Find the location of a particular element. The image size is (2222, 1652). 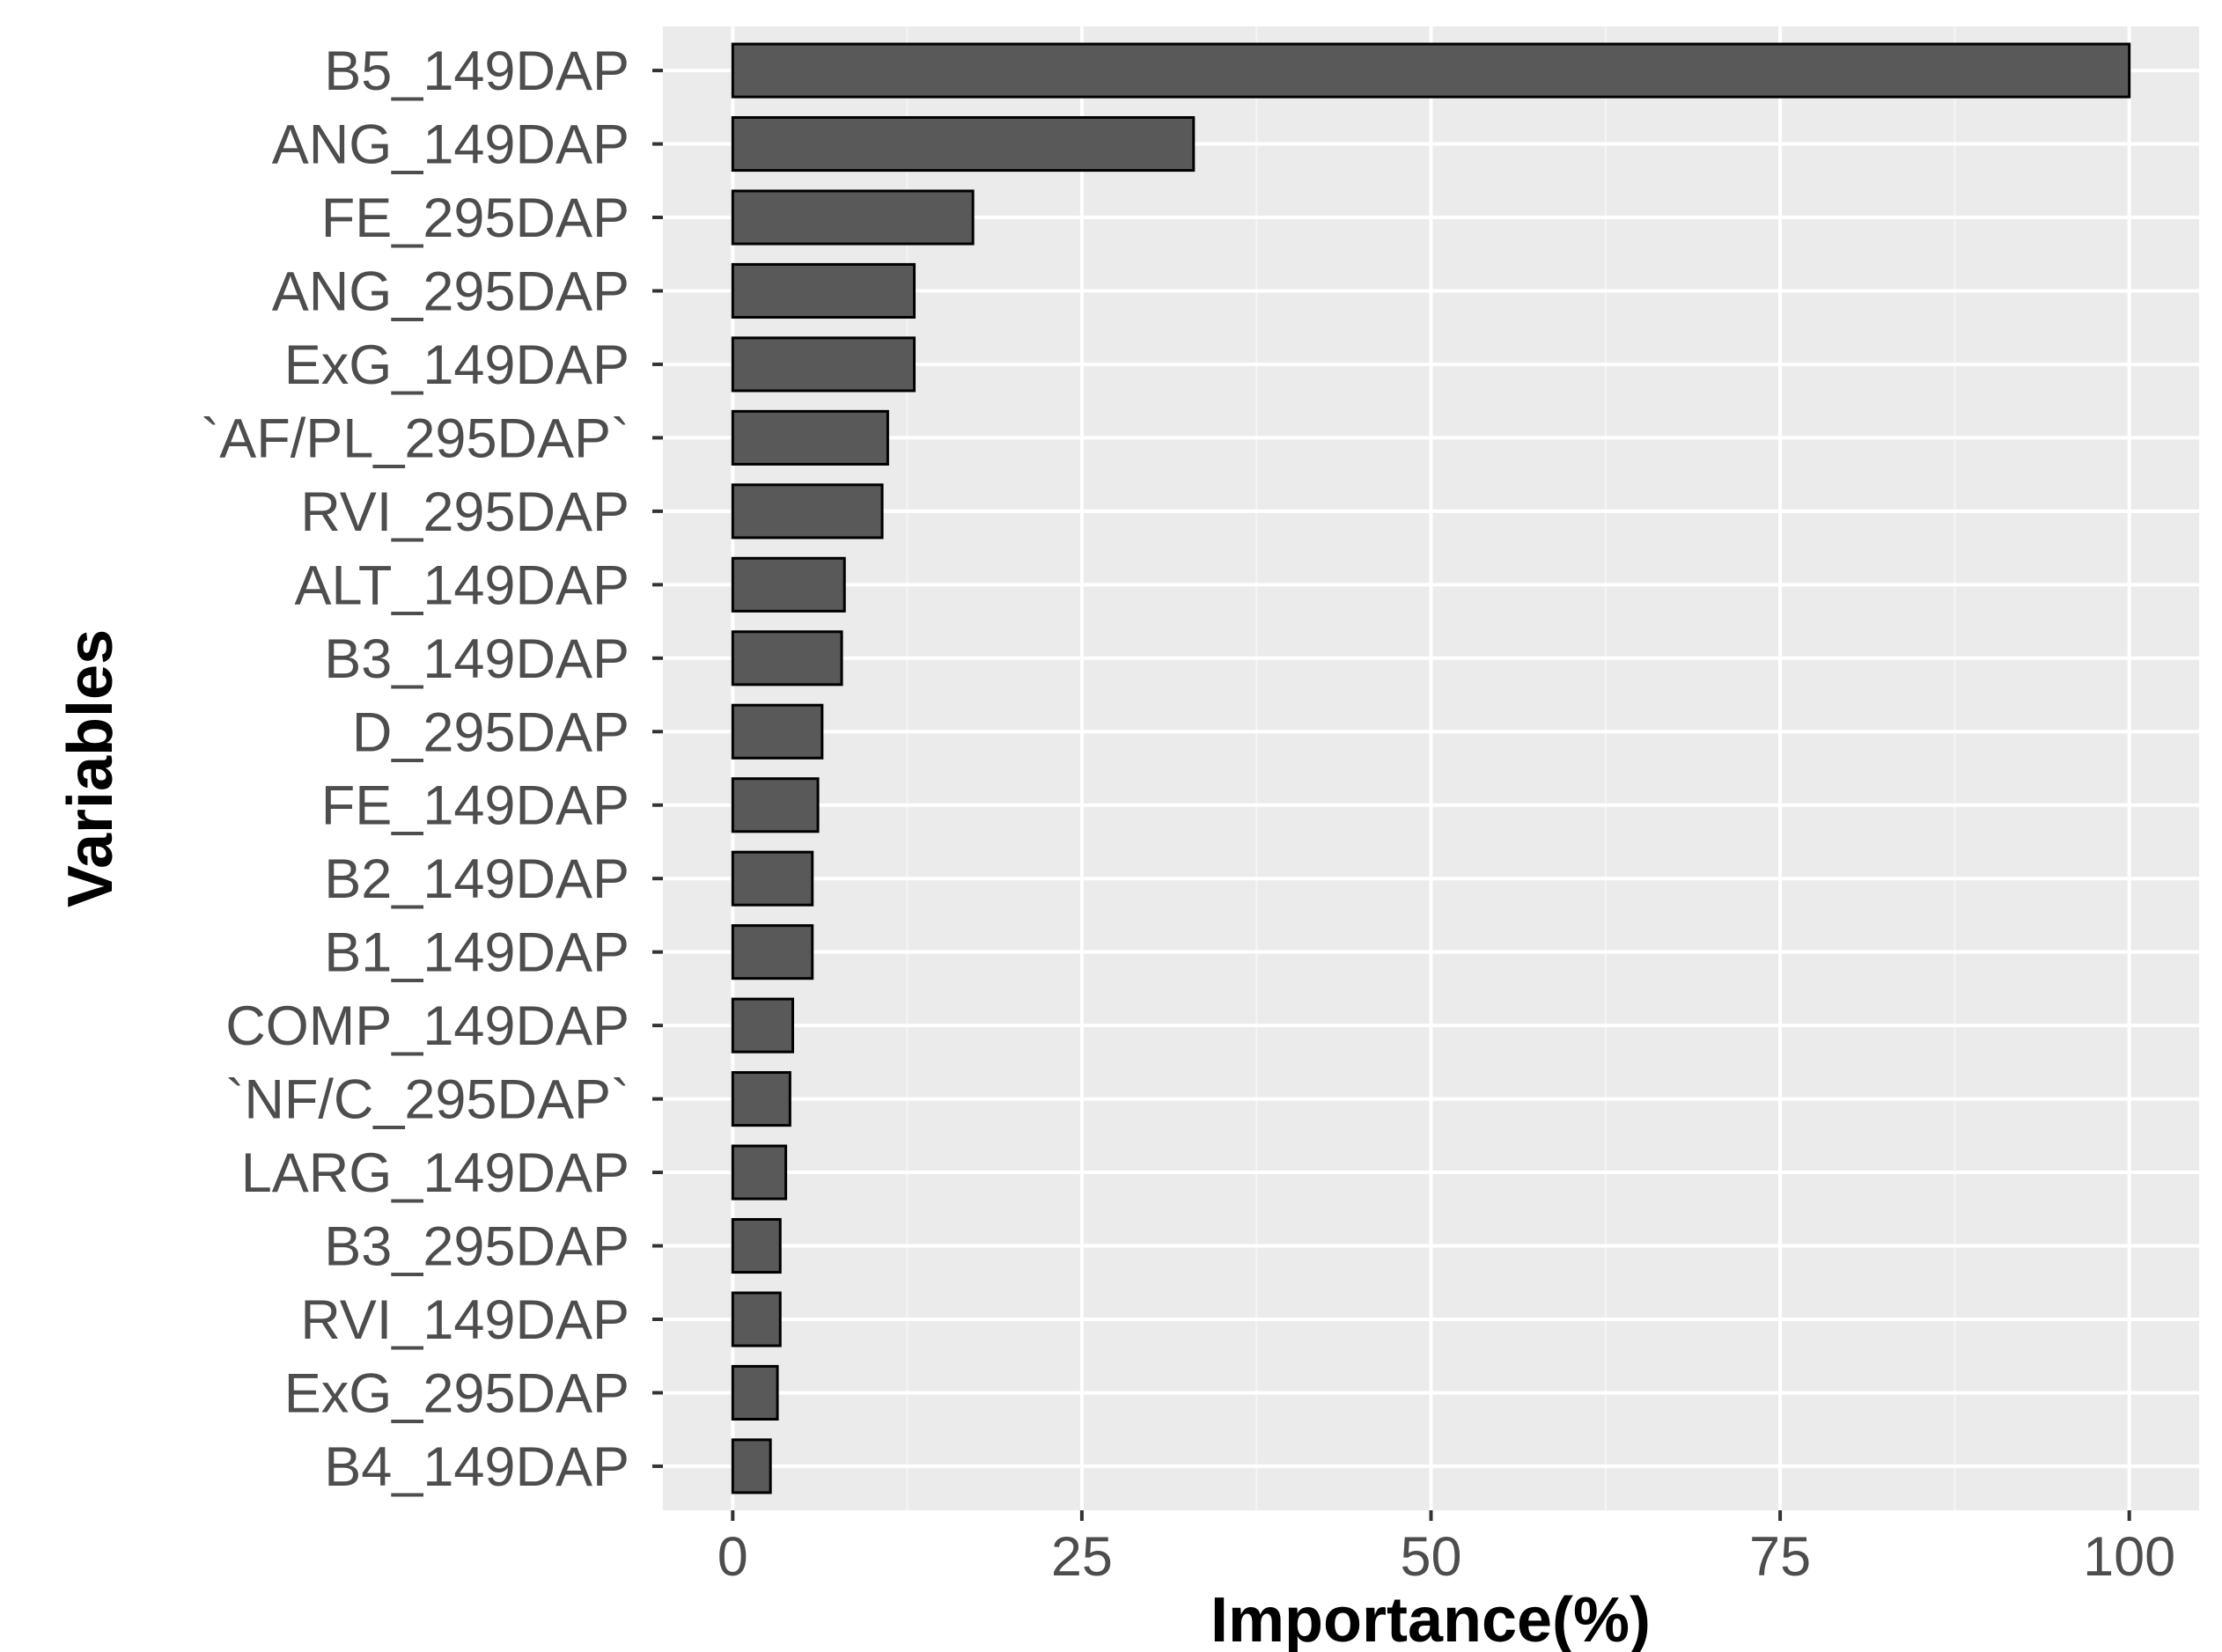

y-tick-label: B4_149DAP is located at coordinates (476, 1467).